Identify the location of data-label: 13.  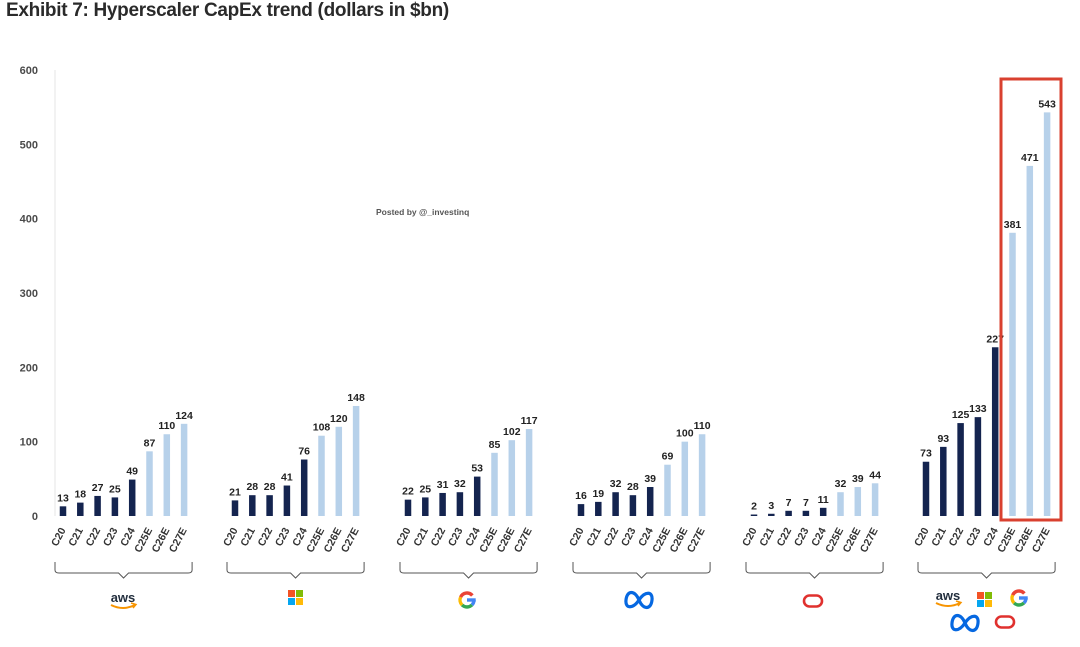
(63, 498).